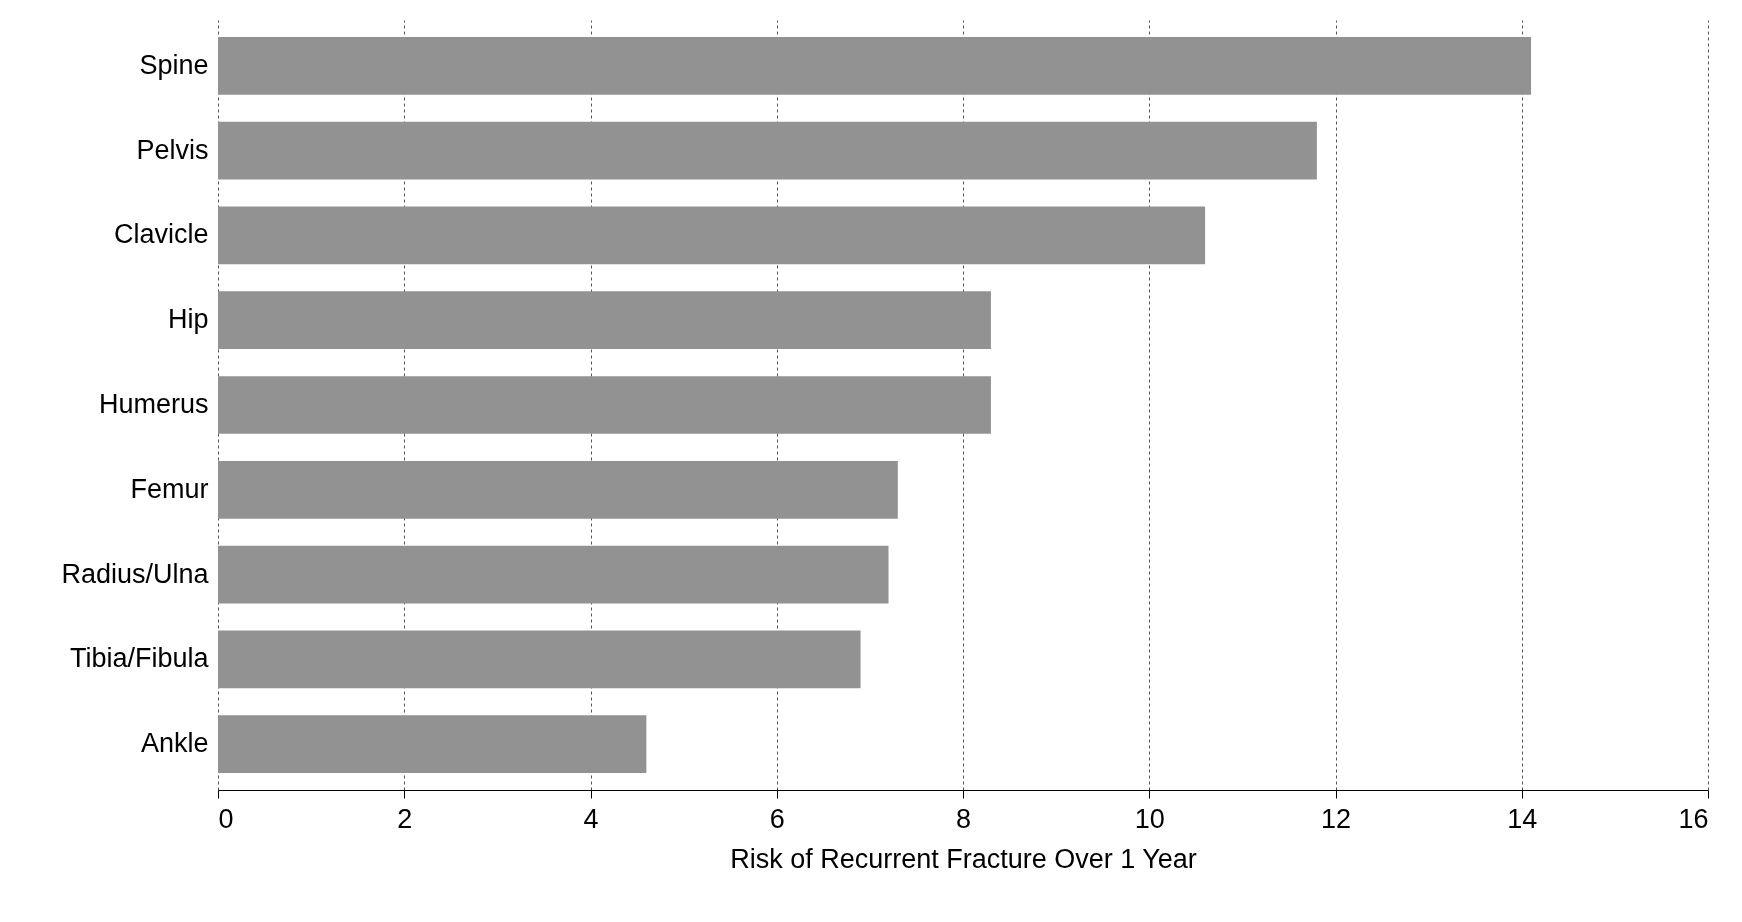 The image size is (1742, 922). Describe the element at coordinates (139, 658) in the screenshot. I see `y-tick-label: Tibia/Fibula` at that location.